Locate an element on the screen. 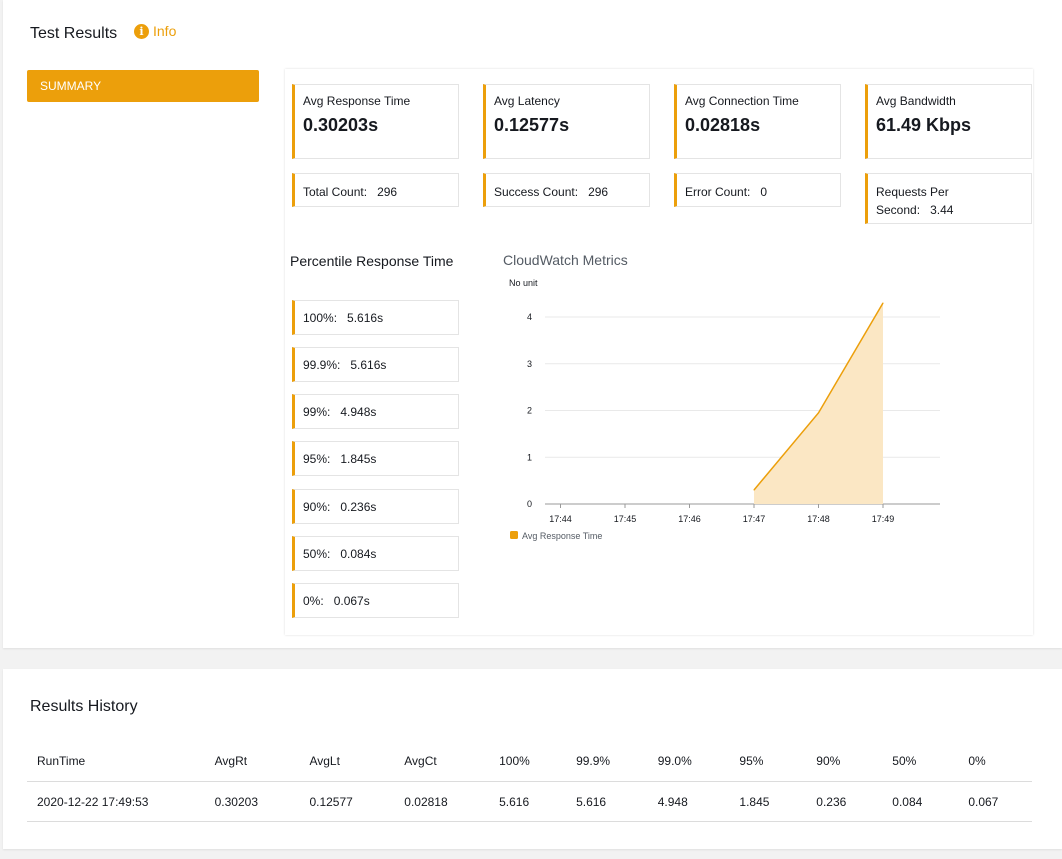 The image size is (1062, 859). metric-card-avg-latency: Avg Latency 0.12577s is located at coordinates (566, 121).